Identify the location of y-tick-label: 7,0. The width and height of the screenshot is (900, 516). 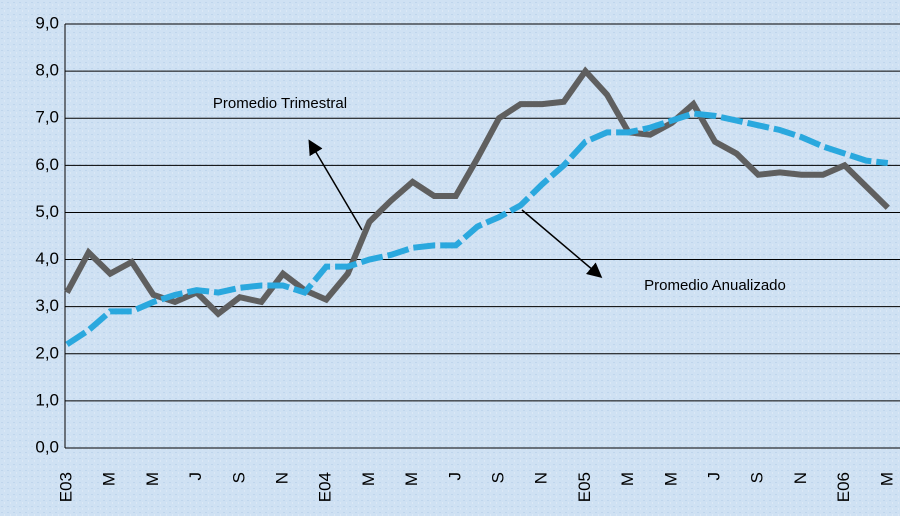
(47, 117).